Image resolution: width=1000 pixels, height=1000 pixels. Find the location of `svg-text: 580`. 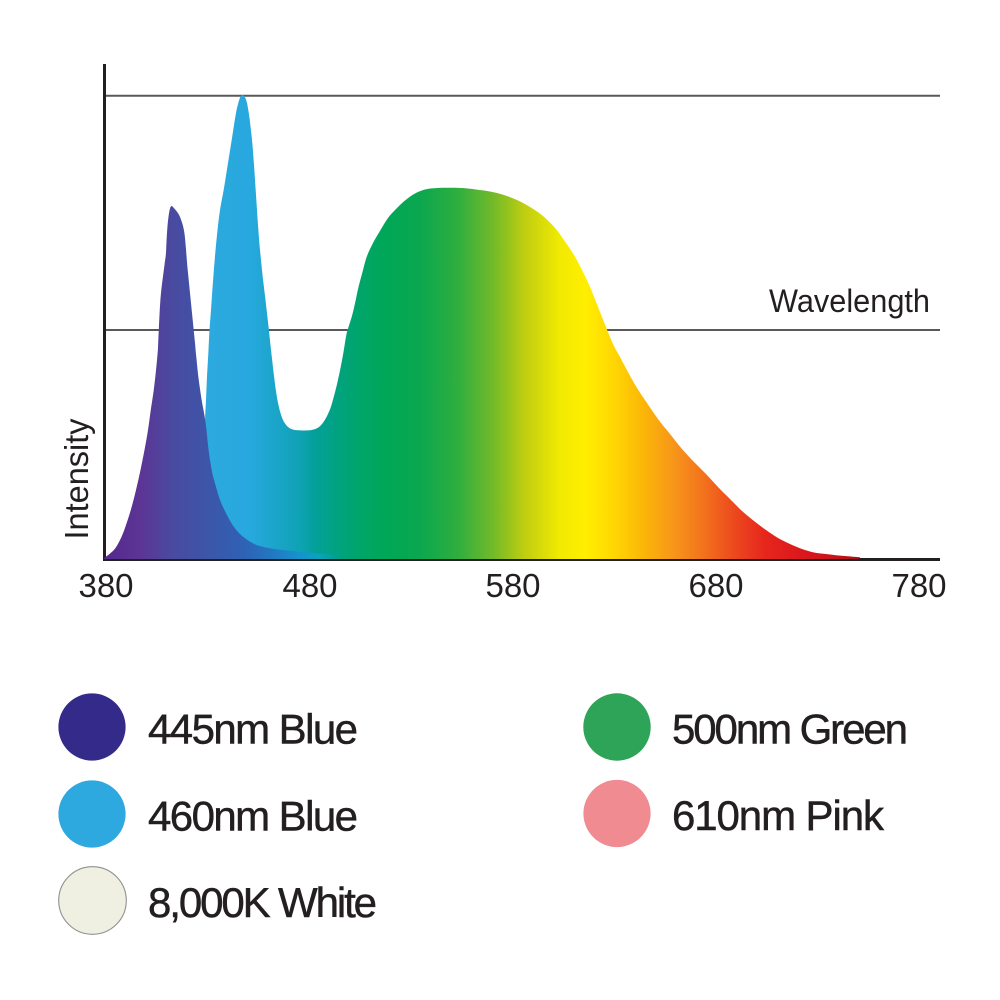

svg-text: 580 is located at coordinates (512, 585).